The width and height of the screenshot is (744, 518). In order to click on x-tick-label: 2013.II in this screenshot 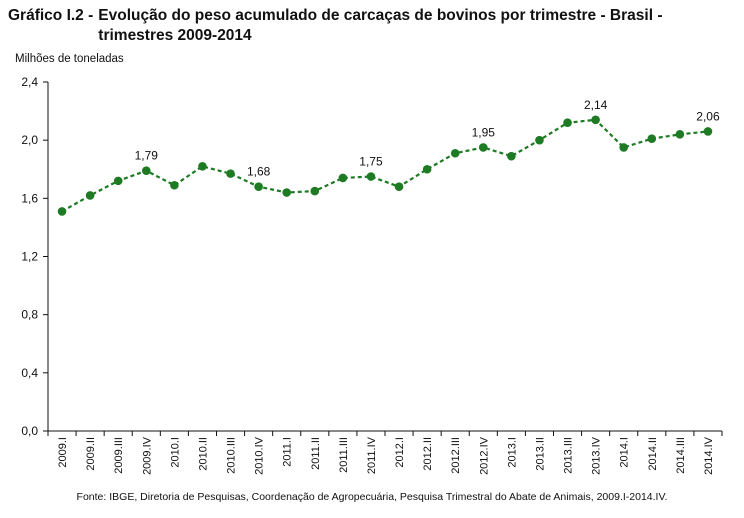, I will do `click(540, 454)`.